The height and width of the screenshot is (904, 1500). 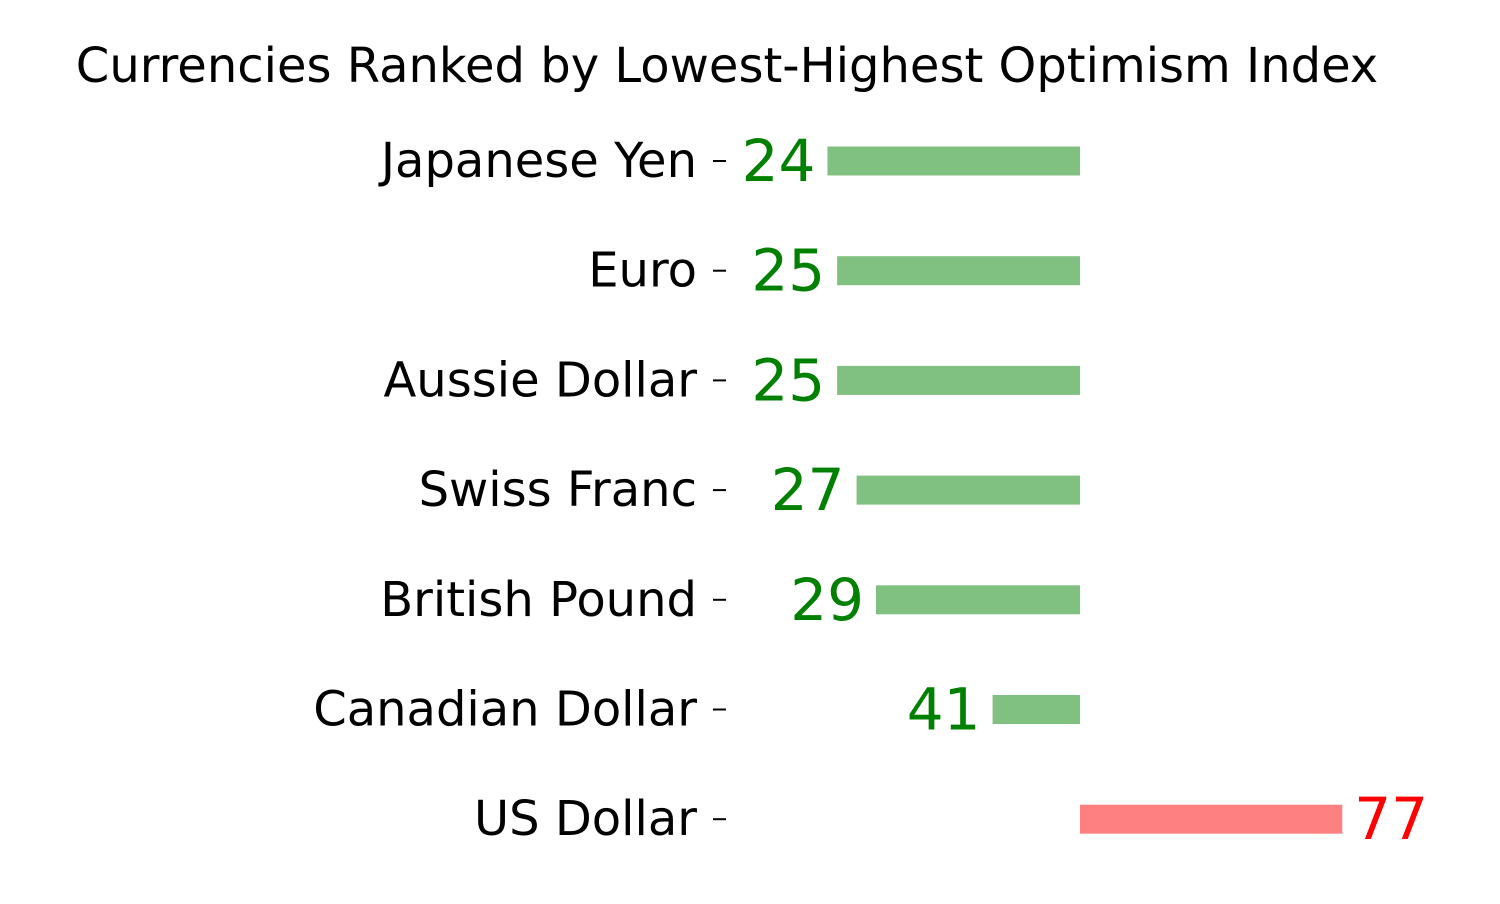 I want to click on category-label: Euro, so click(x=642, y=271).